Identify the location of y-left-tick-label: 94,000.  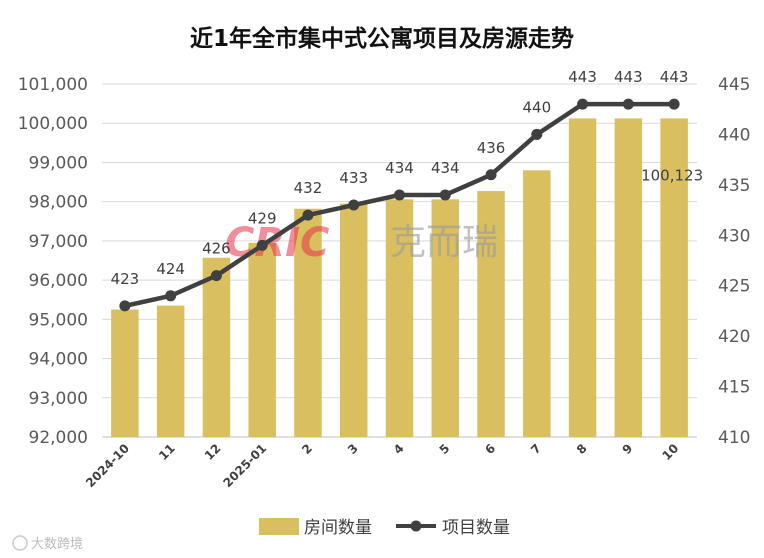
(58, 360).